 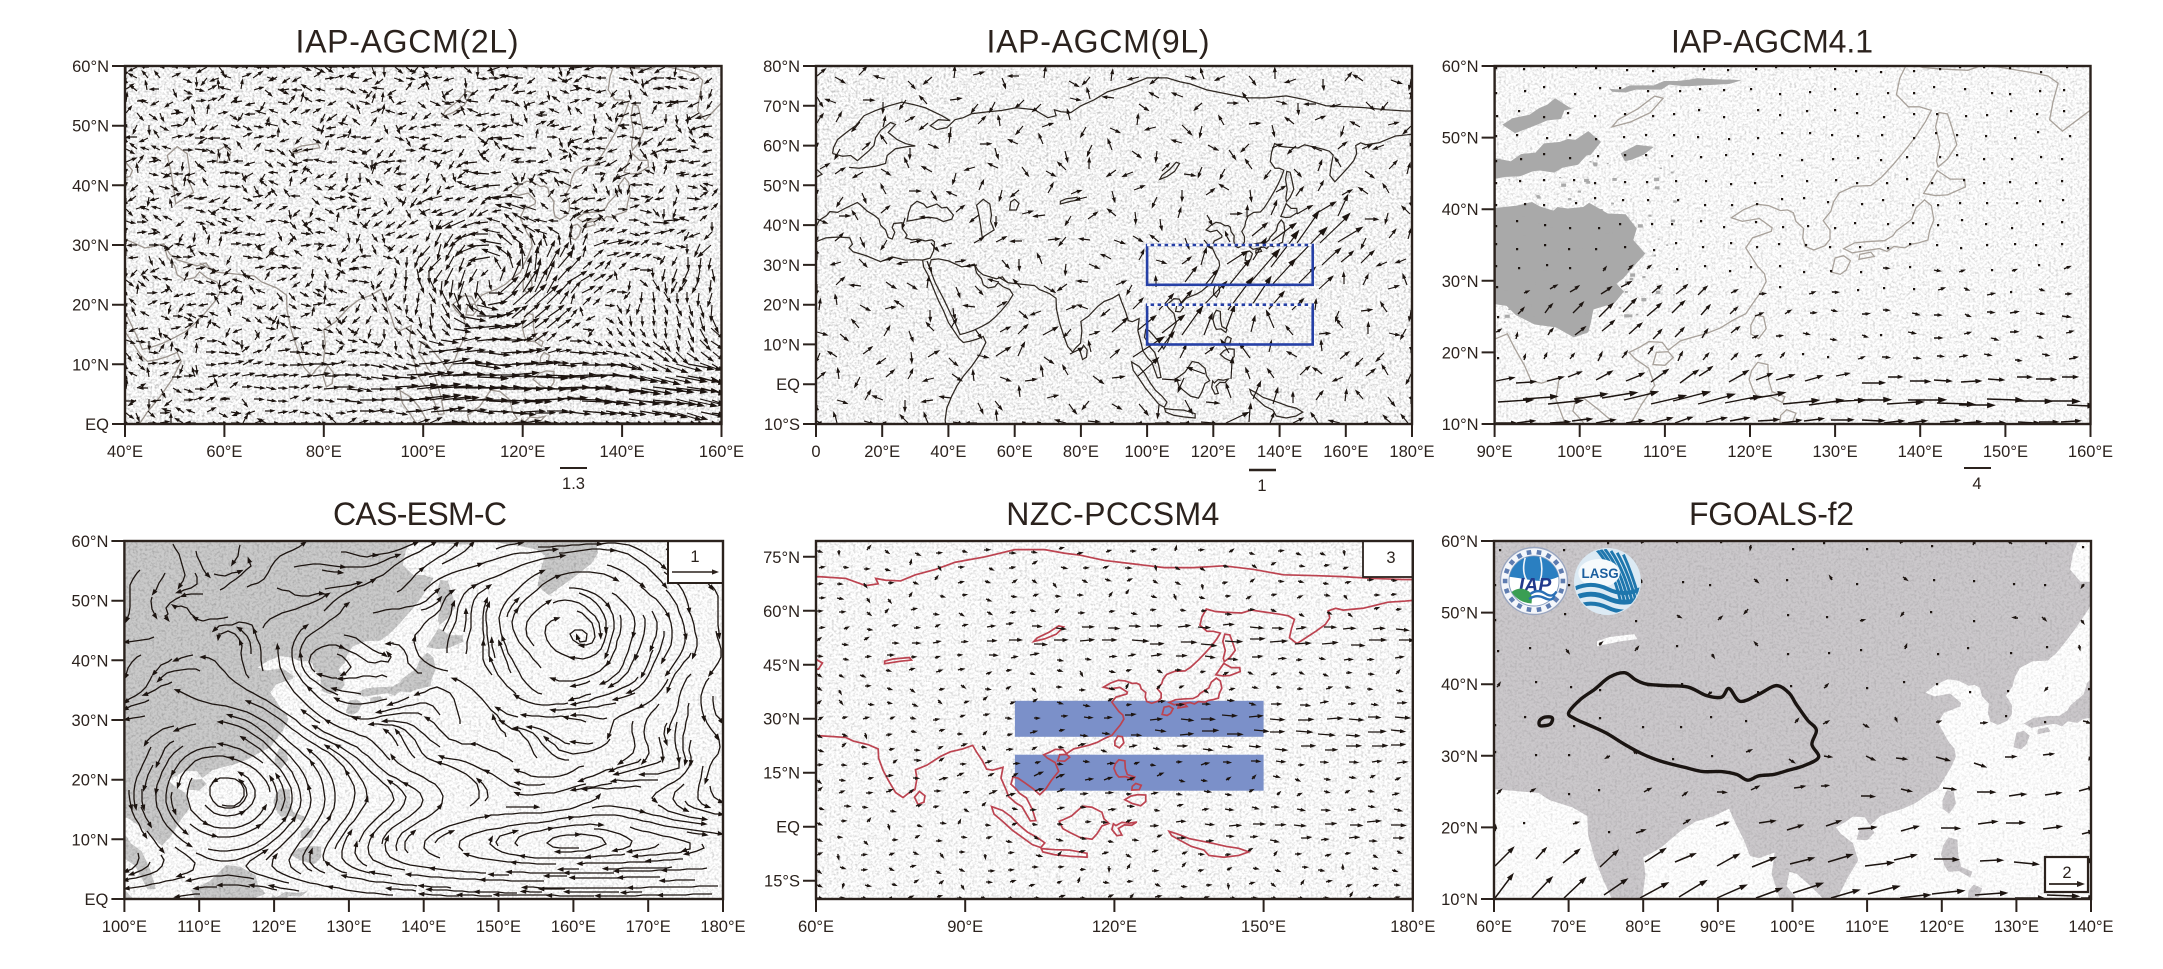 What do you see at coordinates (573, 484) in the screenshot?
I see `svg-text: 1.3` at bounding box center [573, 484].